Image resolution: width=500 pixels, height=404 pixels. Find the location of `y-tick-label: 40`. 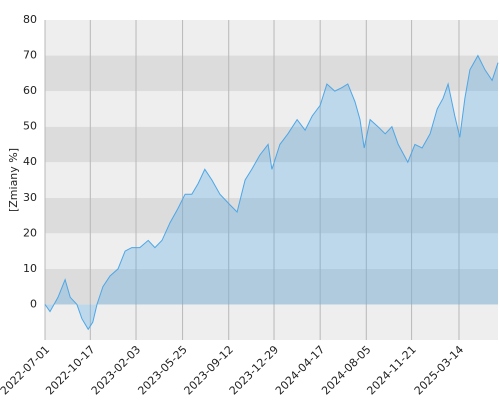

y-tick-label: 40 is located at coordinates (30, 161).